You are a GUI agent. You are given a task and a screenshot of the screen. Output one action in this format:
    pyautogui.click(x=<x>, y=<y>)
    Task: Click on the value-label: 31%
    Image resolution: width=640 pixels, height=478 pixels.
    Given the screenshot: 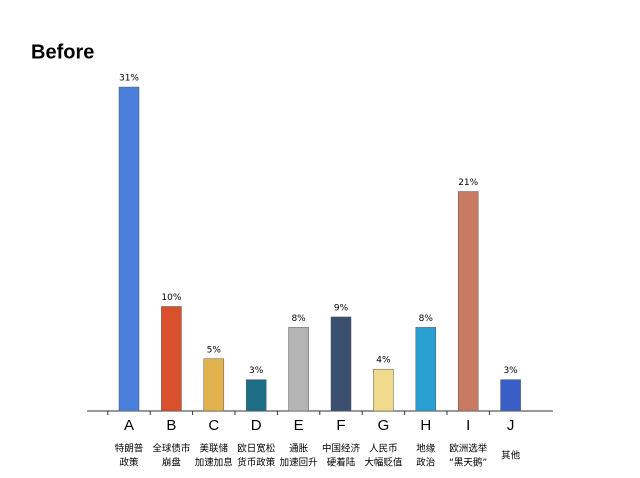 What is the action you would take?
    pyautogui.click(x=129, y=79)
    